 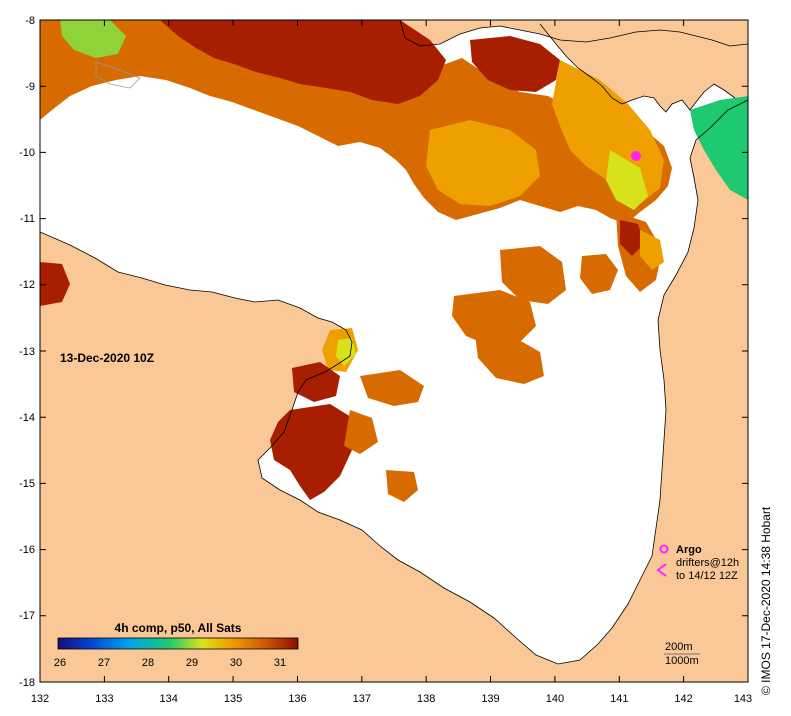 I want to click on colorbar-title: 4h comp, p50, All Sats, so click(x=178, y=628).